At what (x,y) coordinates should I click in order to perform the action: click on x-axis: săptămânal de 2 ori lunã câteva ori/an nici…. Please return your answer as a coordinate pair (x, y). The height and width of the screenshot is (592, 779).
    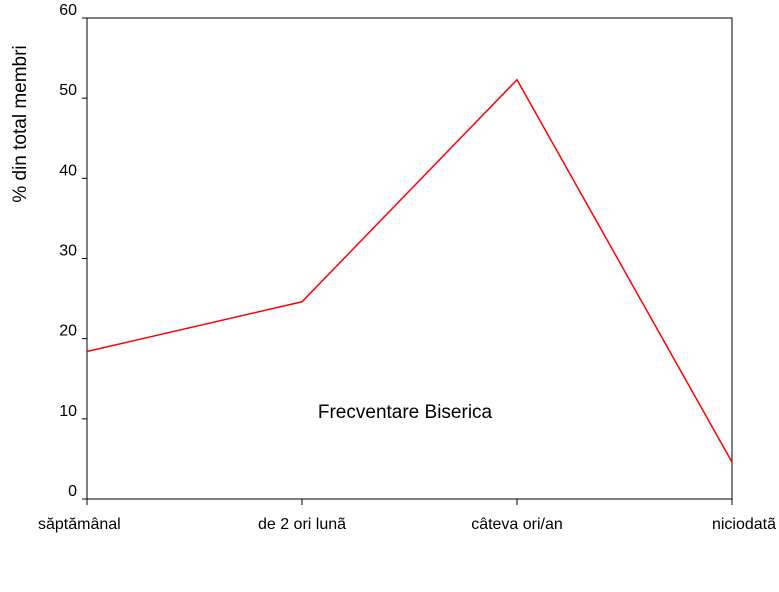
    Looking at the image, I should click on (407, 516).